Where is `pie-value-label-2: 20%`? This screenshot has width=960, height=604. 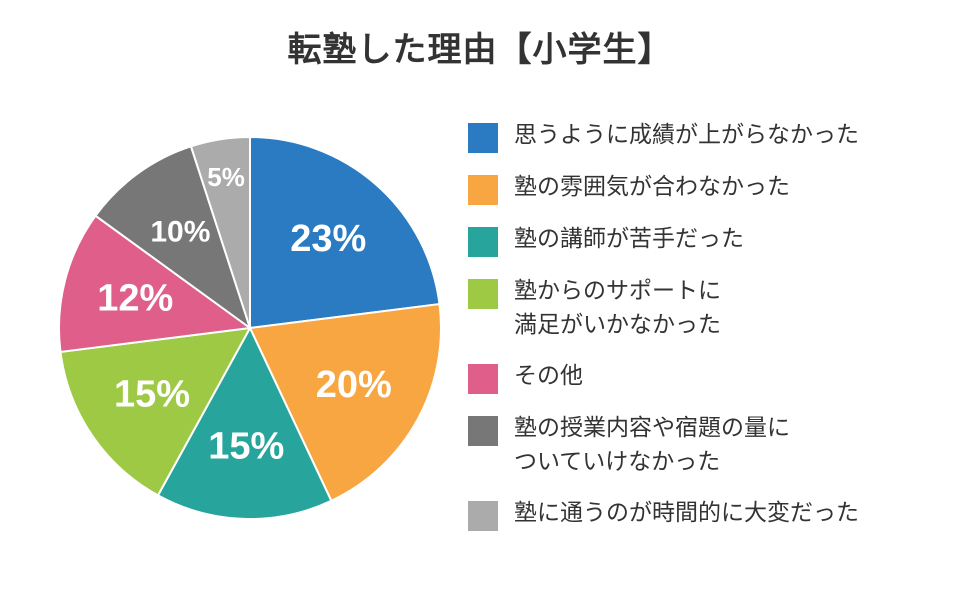
pie-value-label-2: 20% is located at coordinates (354, 385).